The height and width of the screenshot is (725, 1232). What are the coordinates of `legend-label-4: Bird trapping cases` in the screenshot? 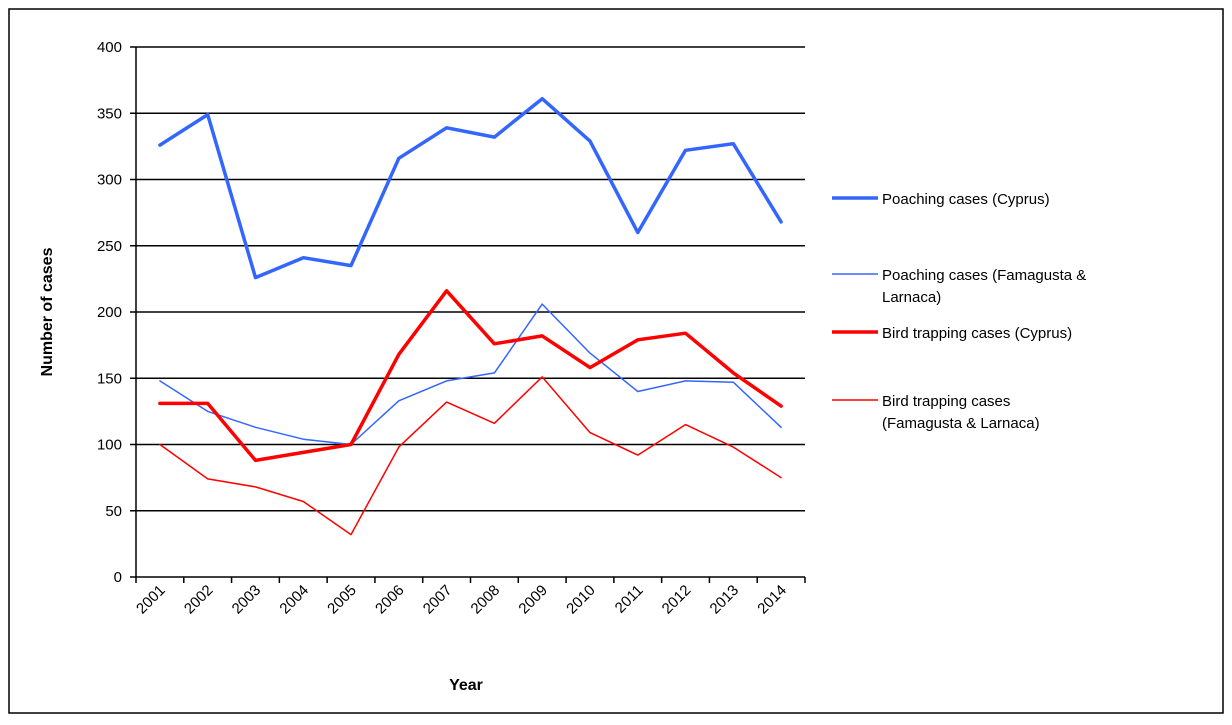 It's located at (946, 401).